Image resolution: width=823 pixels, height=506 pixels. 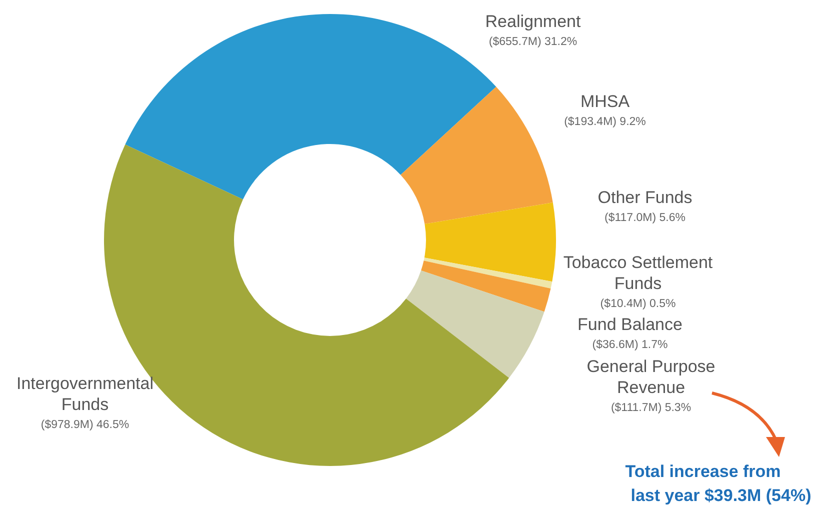 I want to click on slice-label: Intergovernmental Funds, so click(x=85, y=394).